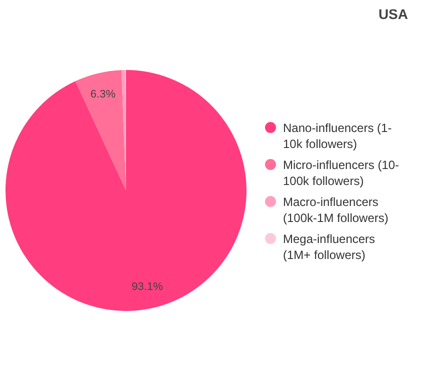 The height and width of the screenshot is (381, 422). I want to click on legend-label: Macro-influencers (100k-1M followers), so click(336, 210).